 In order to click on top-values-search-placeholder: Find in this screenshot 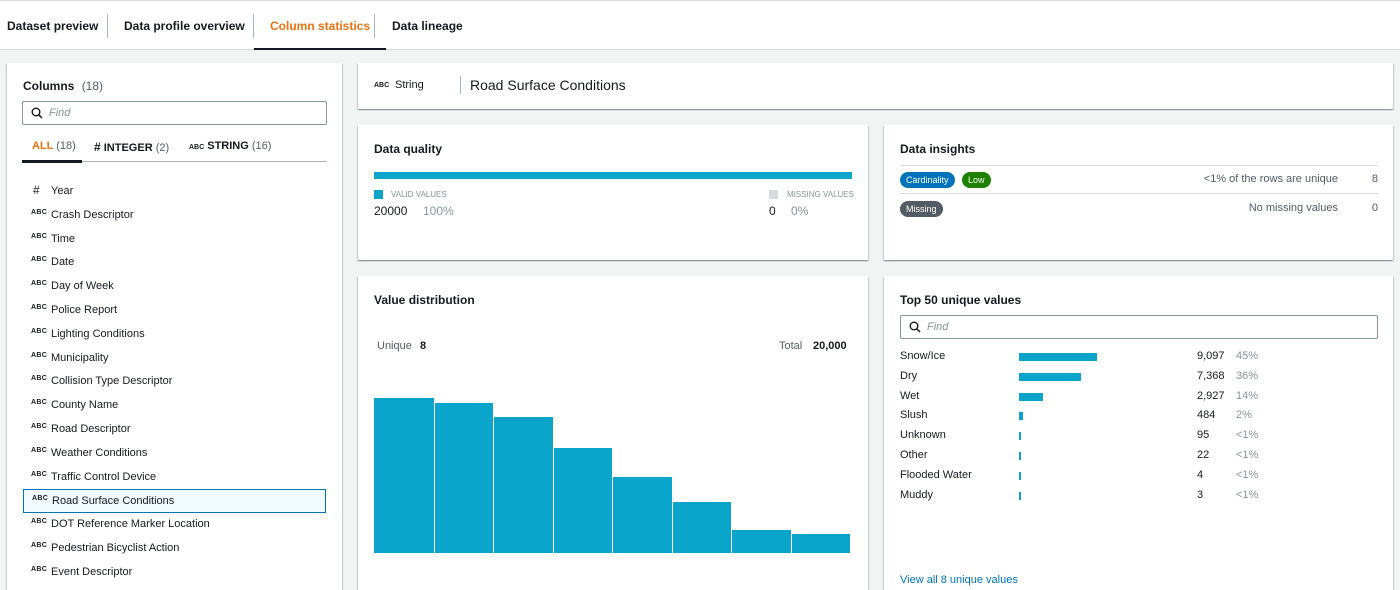, I will do `click(938, 327)`.